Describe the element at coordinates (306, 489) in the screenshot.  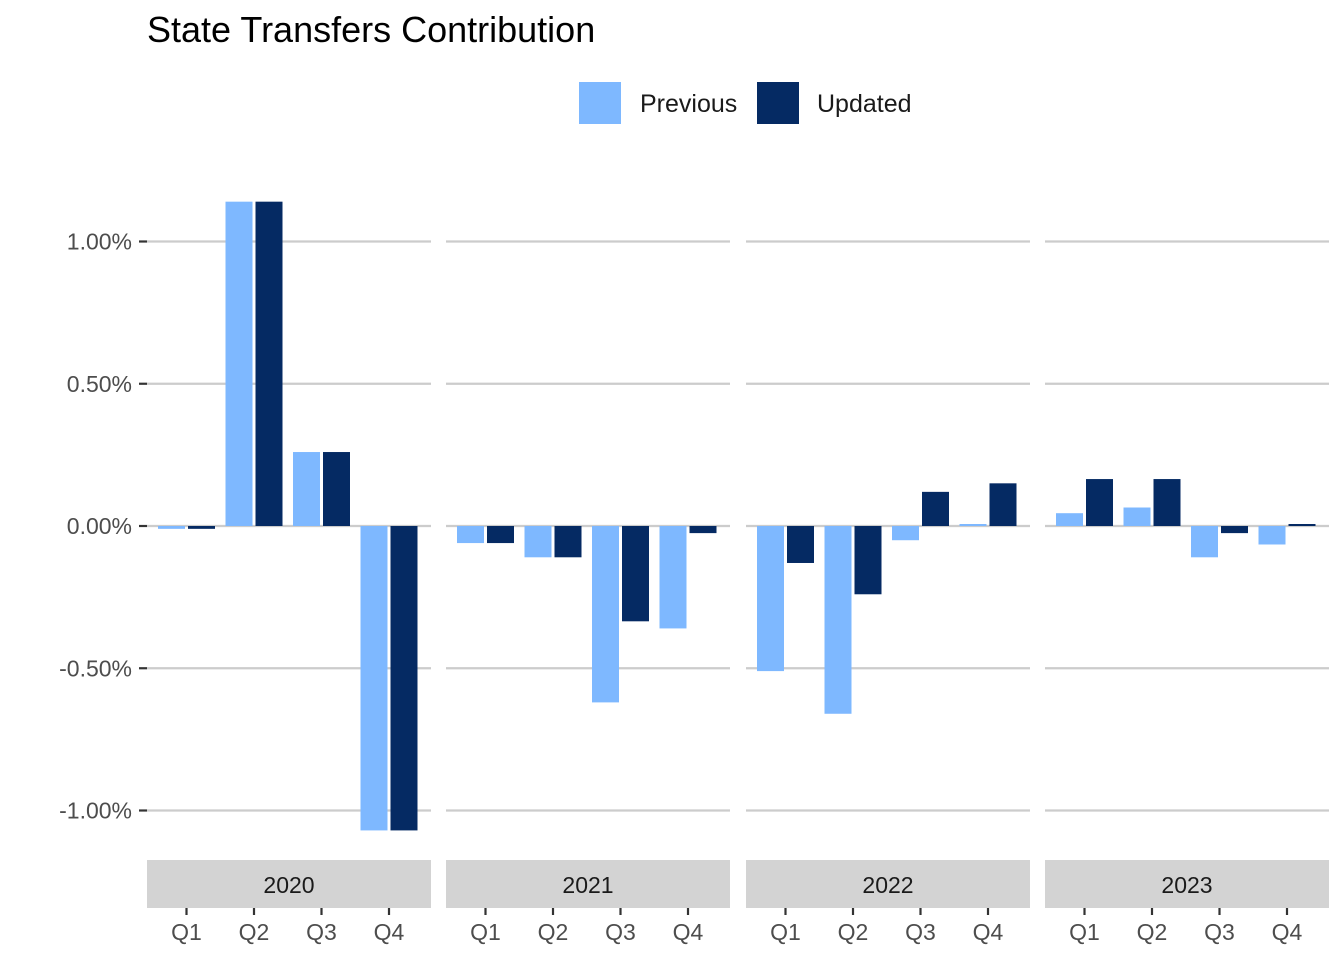
I see `bar-previous-2020-q3` at that location.